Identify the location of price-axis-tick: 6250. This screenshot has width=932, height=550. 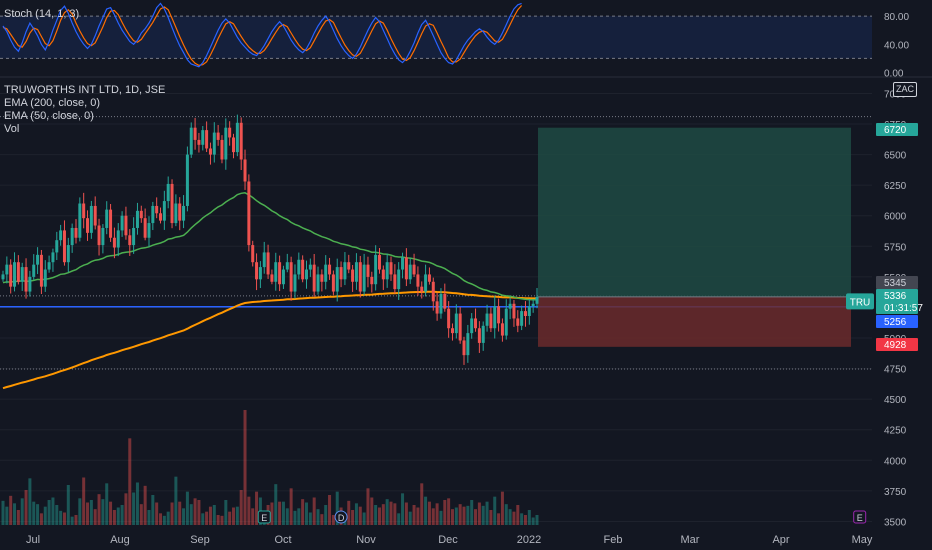
(895, 186).